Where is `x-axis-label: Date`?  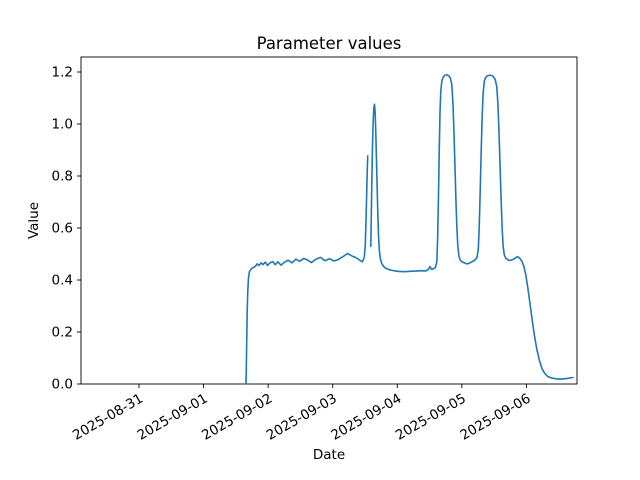
x-axis-label: Date is located at coordinates (329, 455).